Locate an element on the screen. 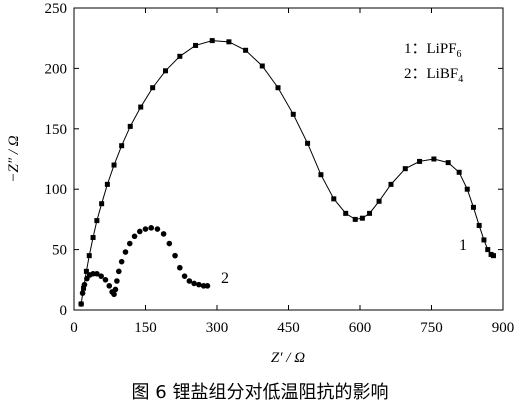  y-tick-label: 200 is located at coordinates (56, 69).